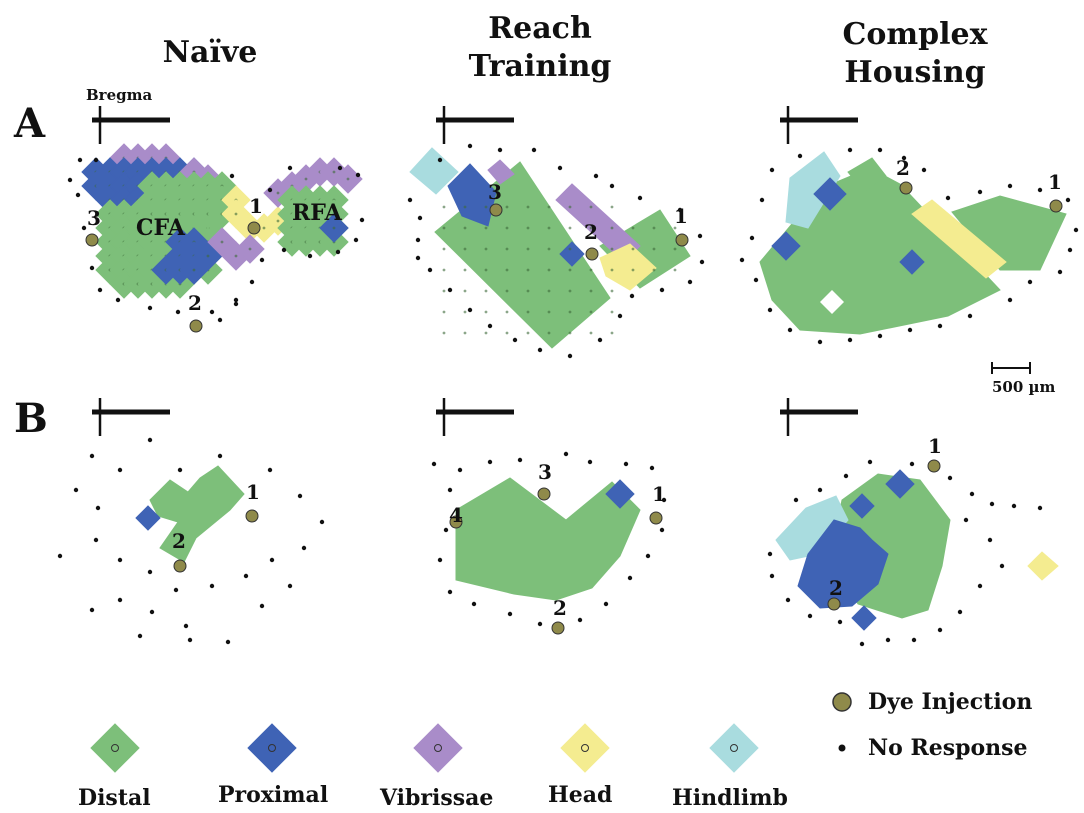  What do you see at coordinates (434, 171) in the screenshot?
I see `hindlimb-region` at bounding box center [434, 171].